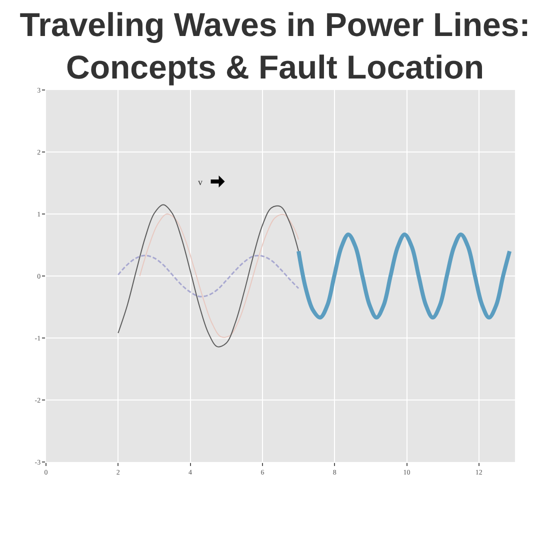 Image resolution: width=550 pixels, height=550 pixels. I want to click on chart-title: Traveling Waves in Power Lines: Concepts & Fault Location, so click(275, 46).